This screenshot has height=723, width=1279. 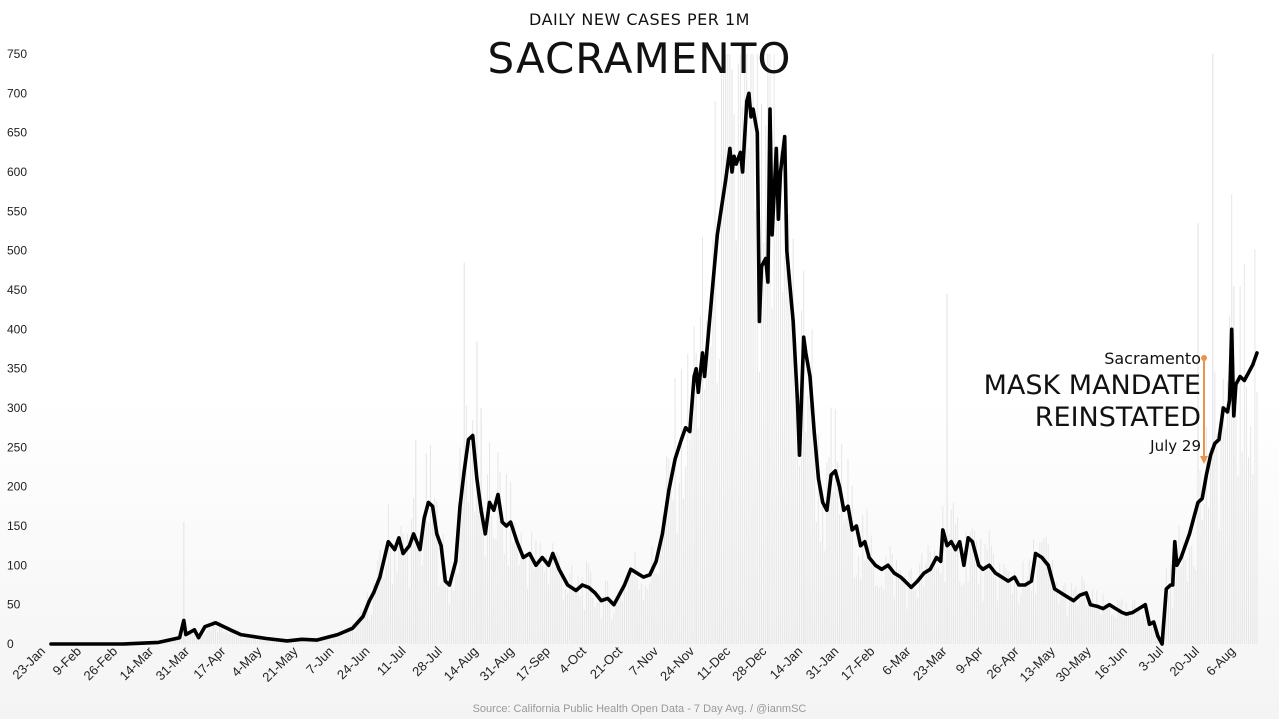 I want to click on annotation-mandate-line1: MASK MANDATE, so click(x=1092, y=385).